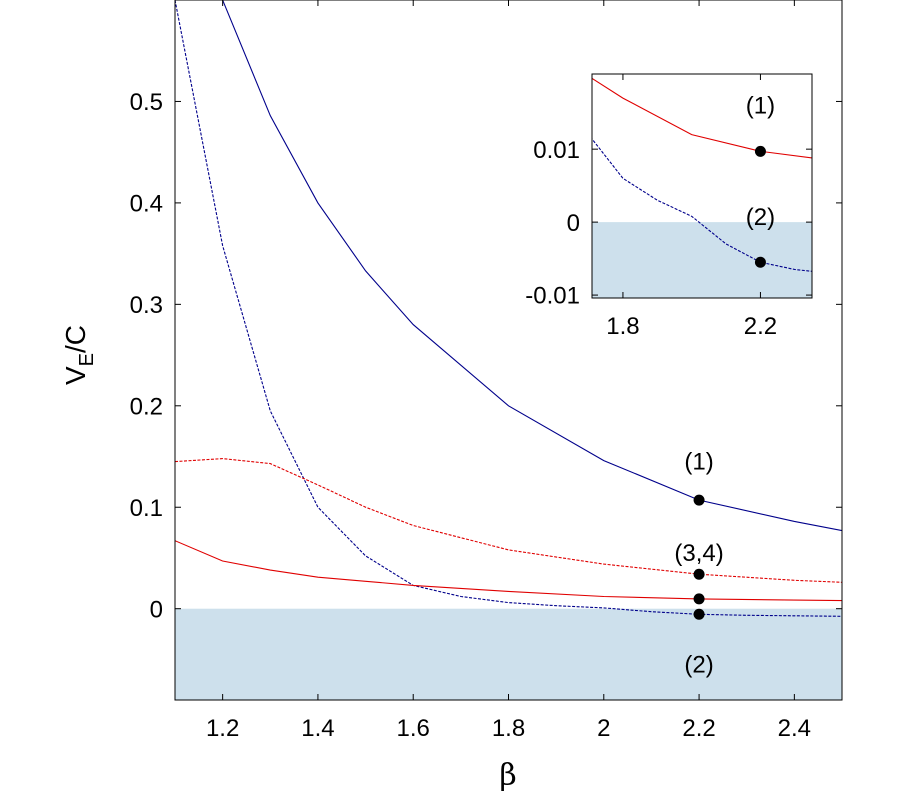  Describe the element at coordinates (698, 553) in the screenshot. I see `annotation-label: (3,4)` at that location.